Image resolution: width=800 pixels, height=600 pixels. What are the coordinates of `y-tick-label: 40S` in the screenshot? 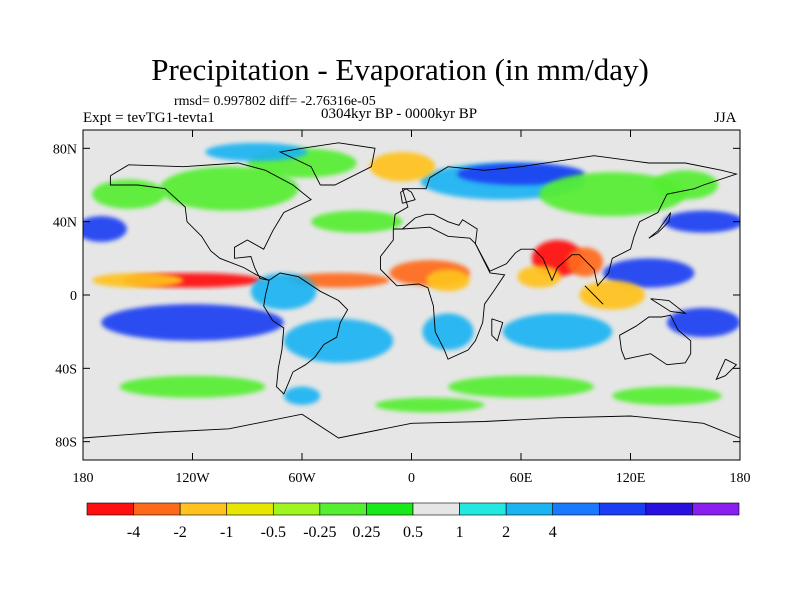 It's located at (66, 369).